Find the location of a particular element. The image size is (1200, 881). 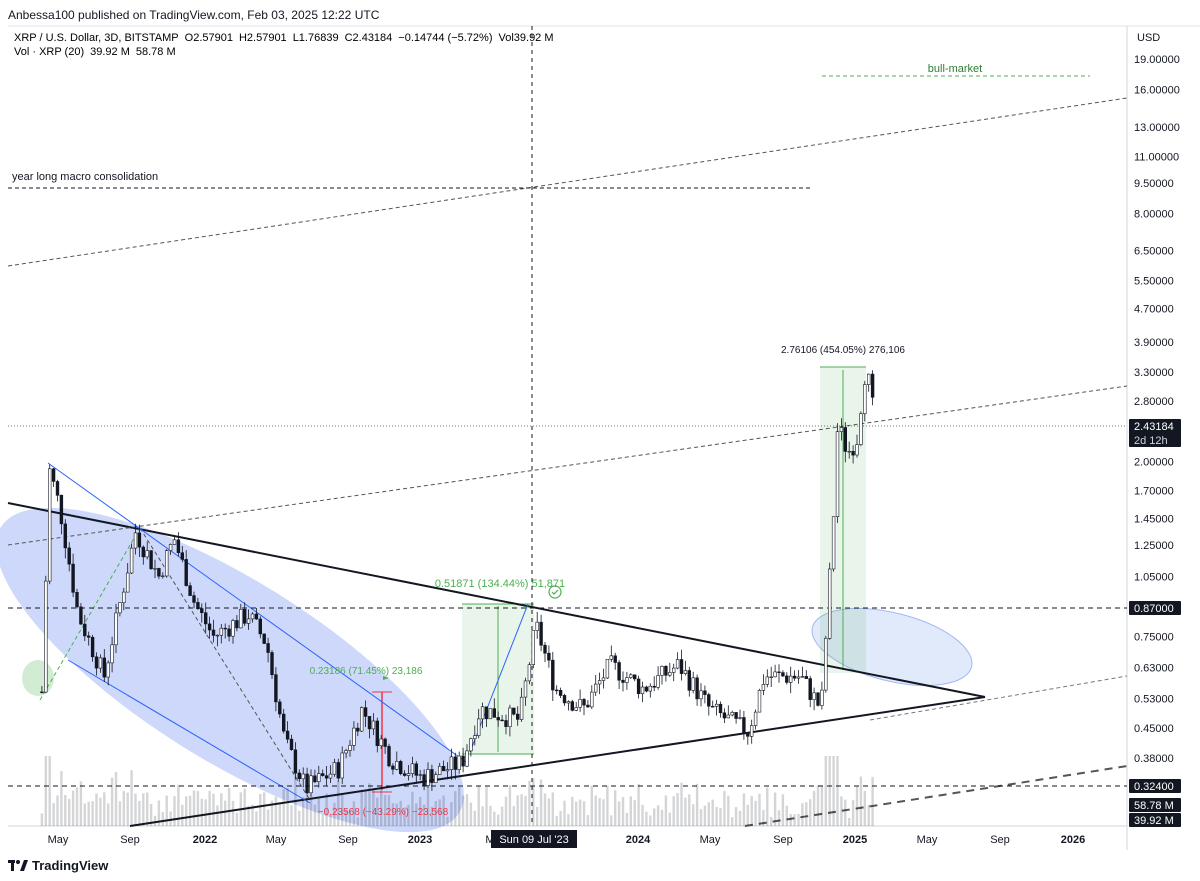

tradingview-footer: TradingView is located at coordinates (58, 865).